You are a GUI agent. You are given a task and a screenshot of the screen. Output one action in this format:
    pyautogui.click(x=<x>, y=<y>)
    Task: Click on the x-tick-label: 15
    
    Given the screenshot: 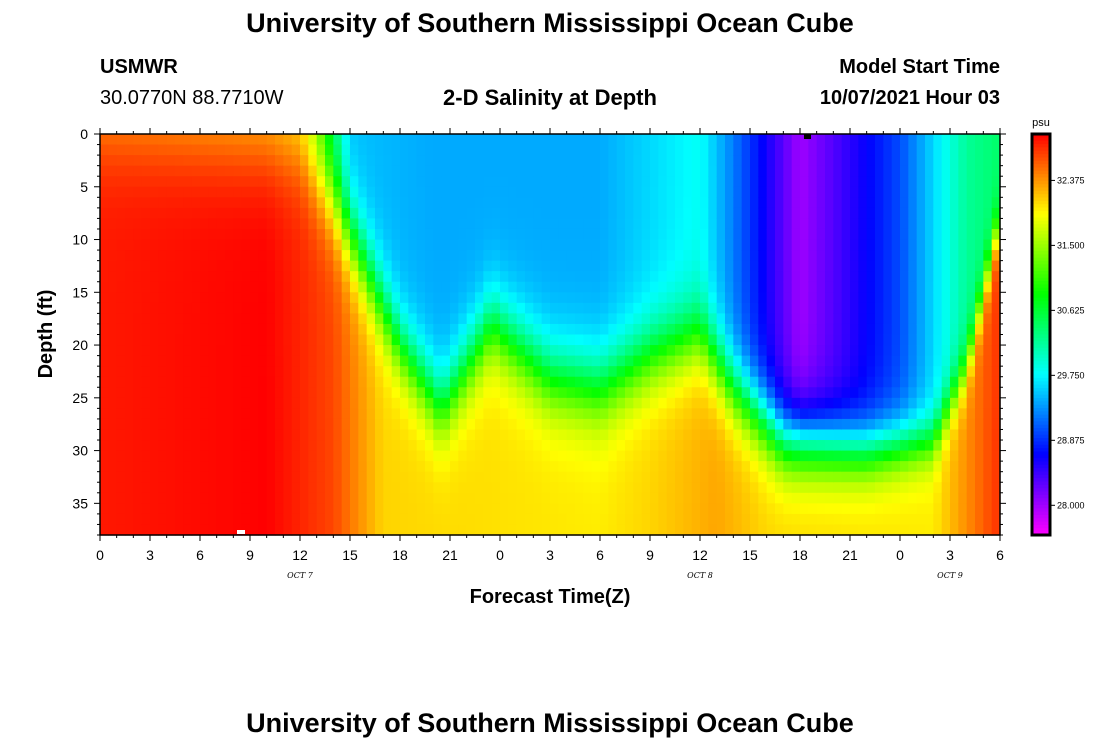 What is the action you would take?
    pyautogui.click(x=750, y=555)
    